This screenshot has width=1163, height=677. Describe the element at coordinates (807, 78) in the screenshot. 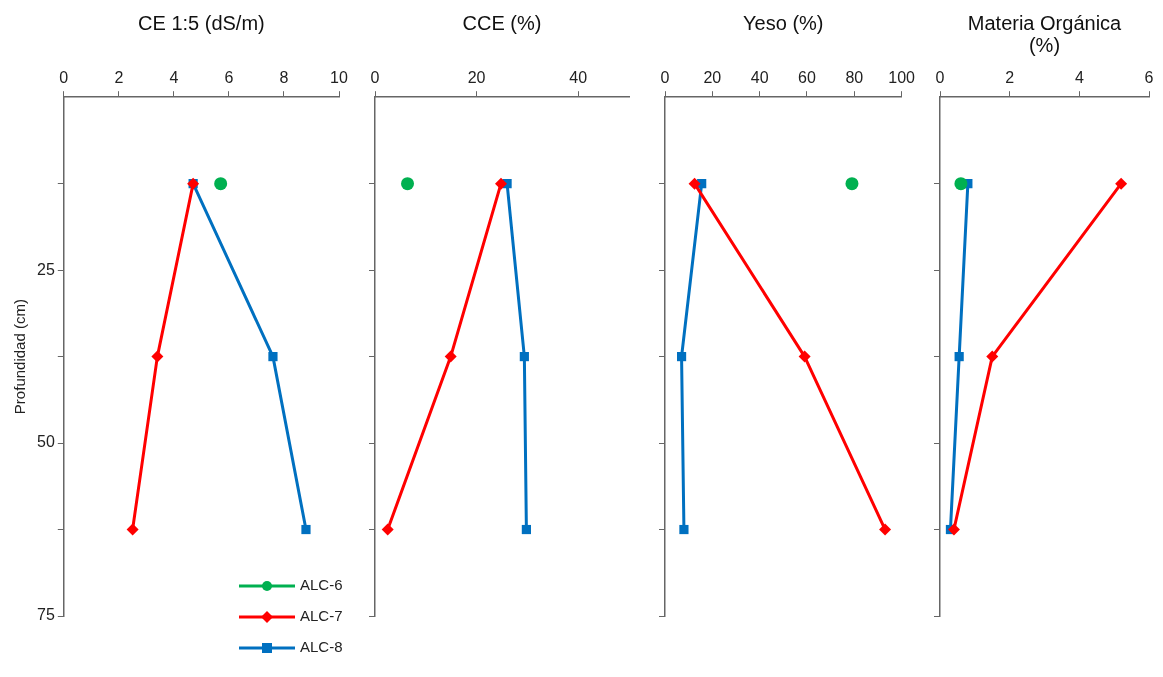

I see `x-tick-label: 60` at that location.